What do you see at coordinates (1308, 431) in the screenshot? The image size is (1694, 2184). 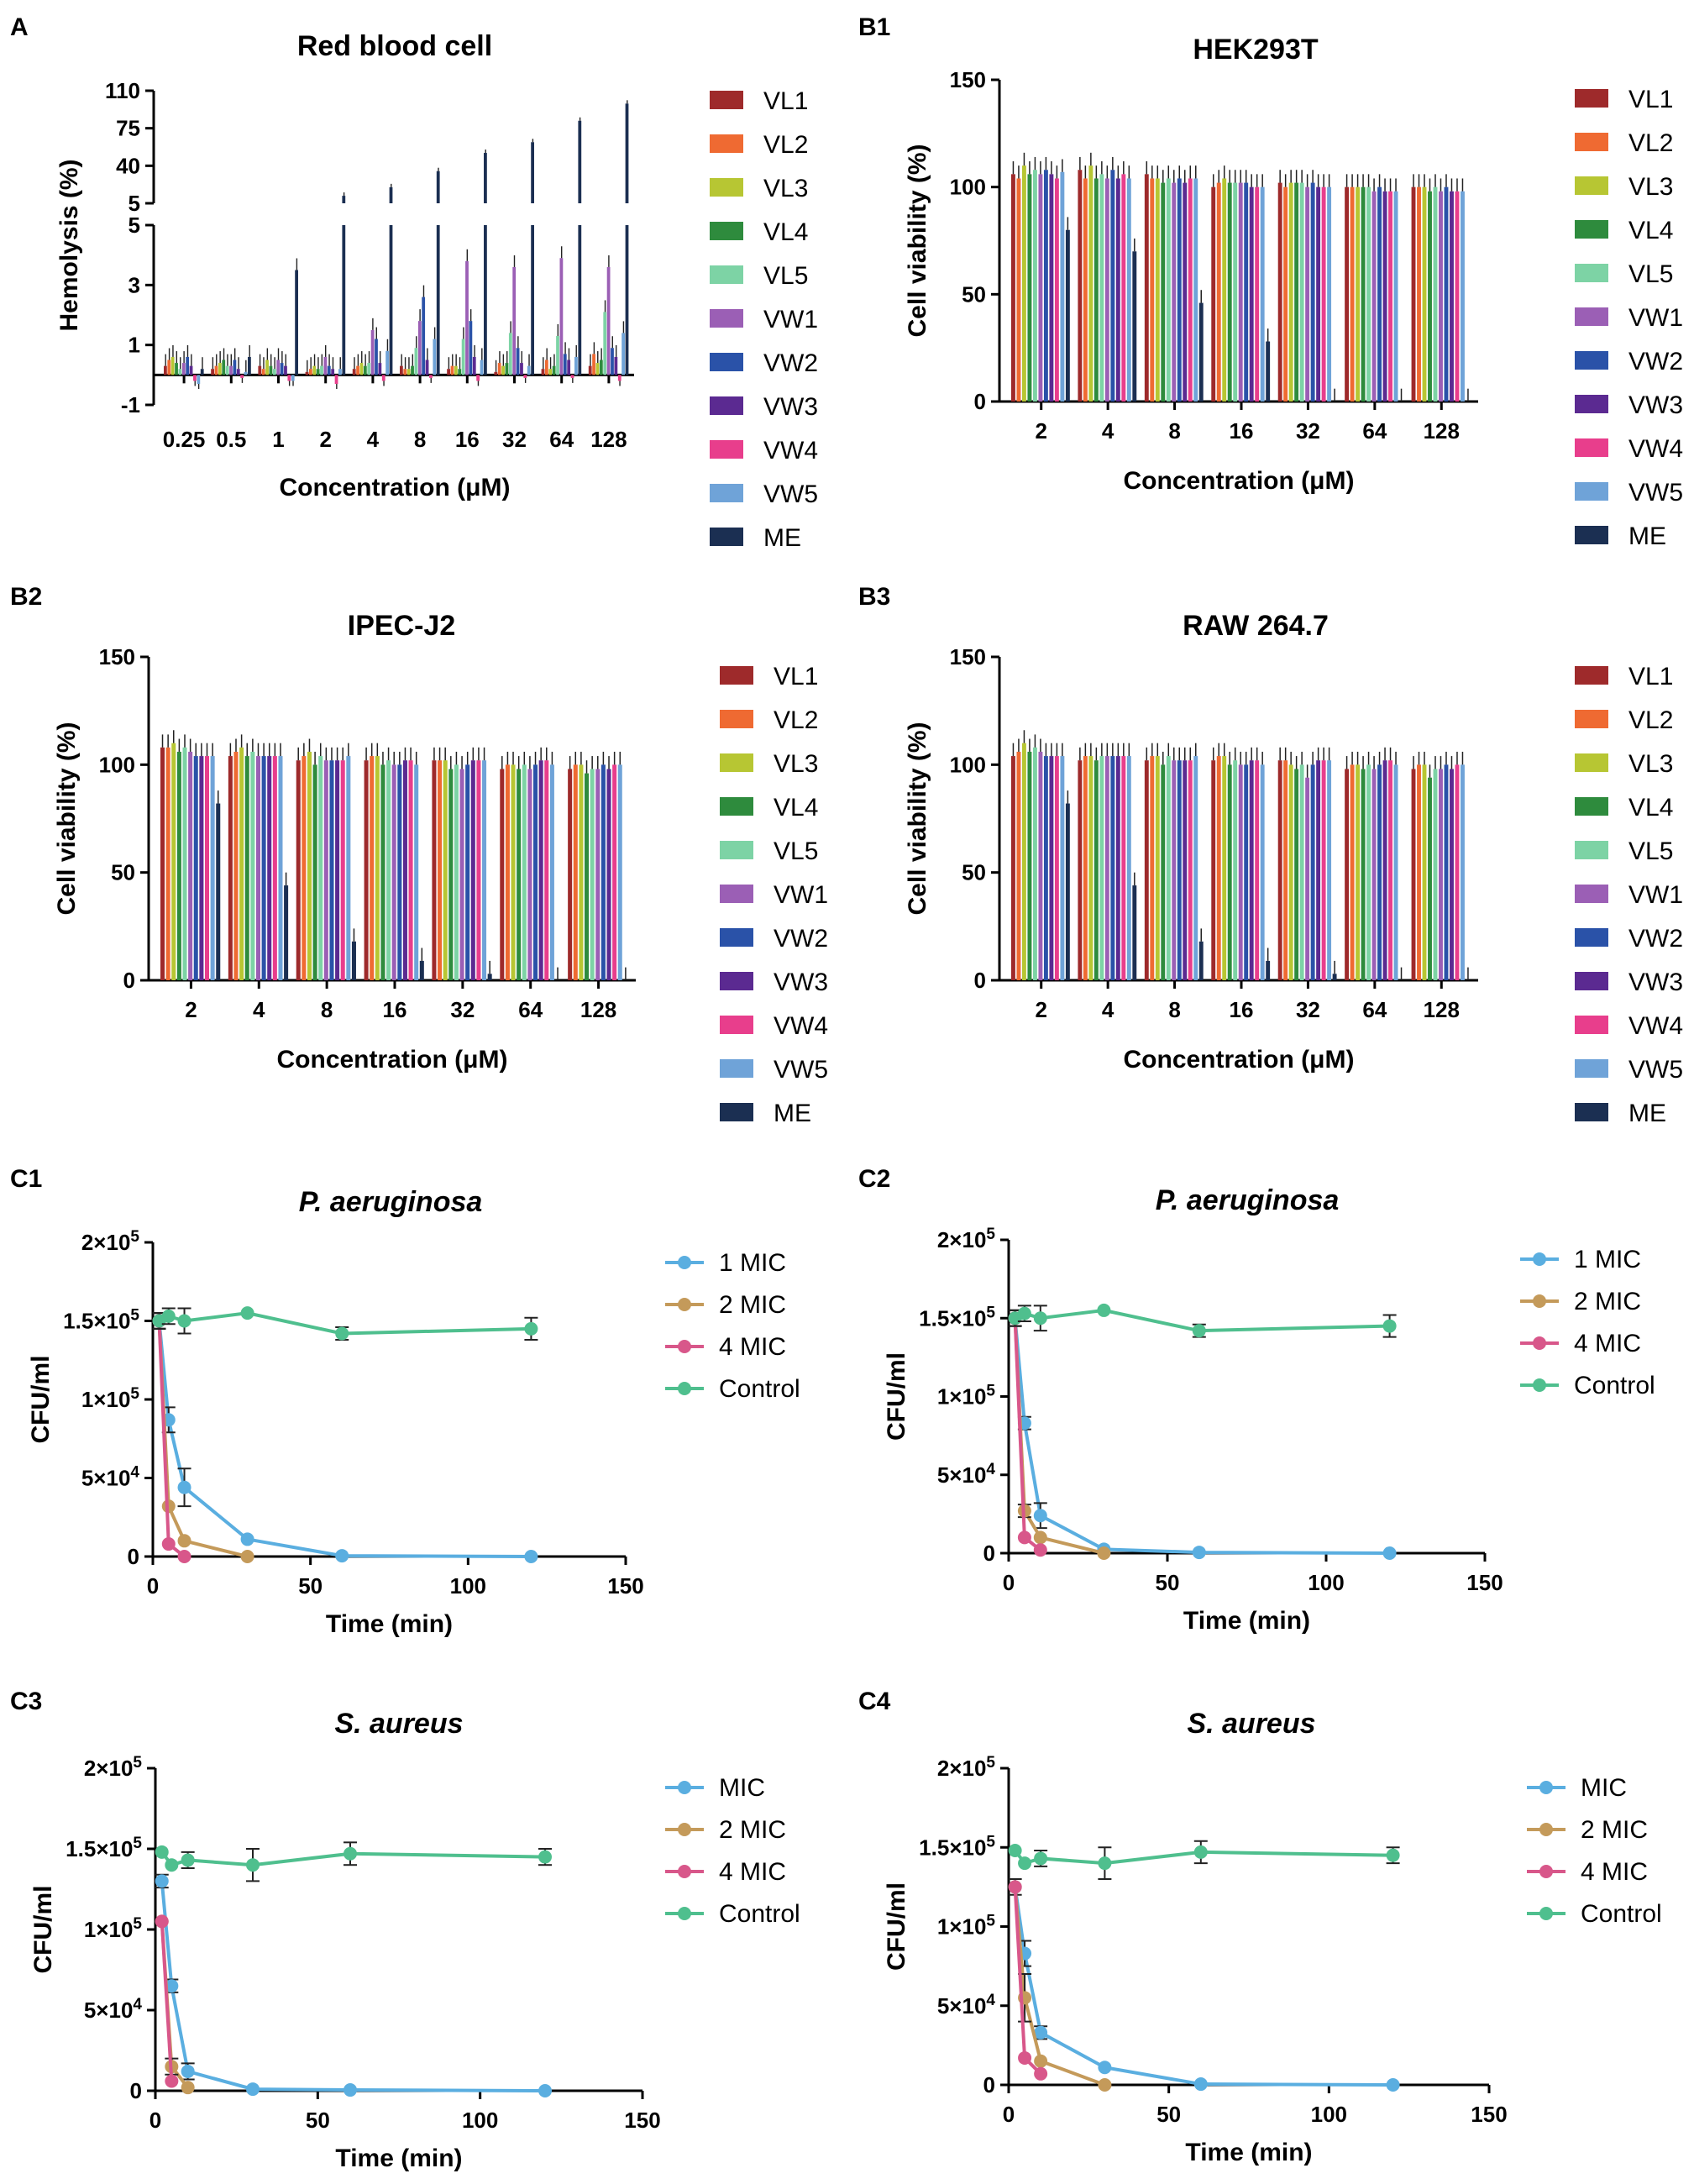 I see `x-tick-label: 32` at bounding box center [1308, 431].